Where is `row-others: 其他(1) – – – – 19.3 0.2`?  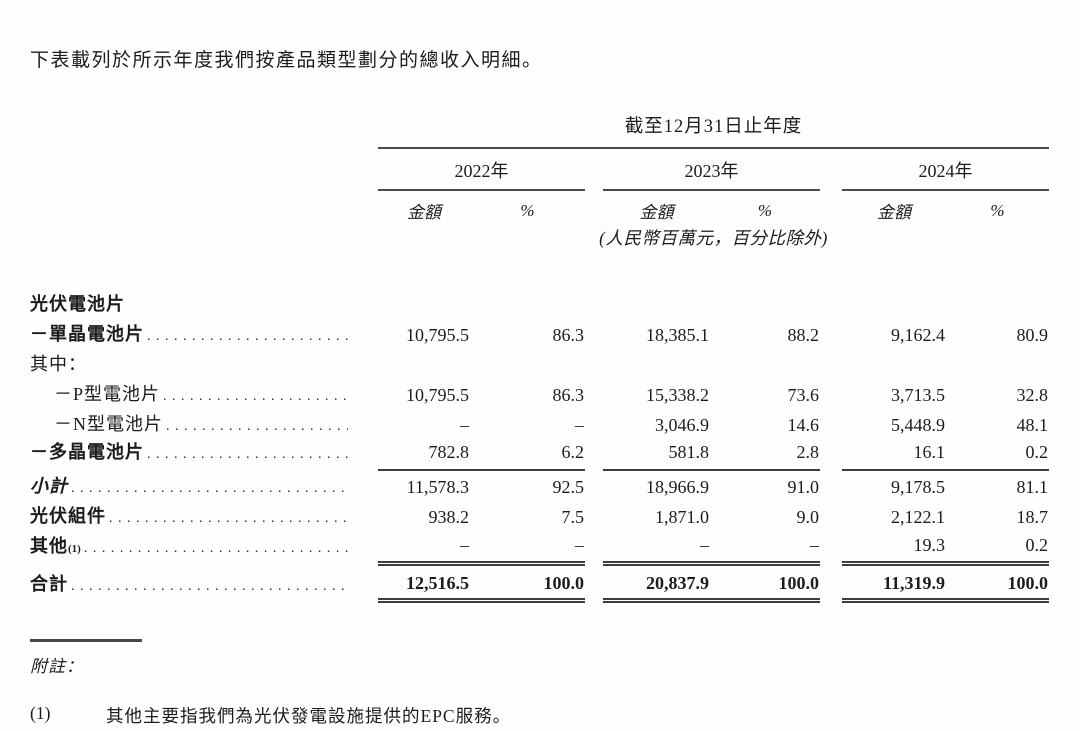 row-others: 其他(1) – – – – 19.3 0.2 is located at coordinates (540, 548).